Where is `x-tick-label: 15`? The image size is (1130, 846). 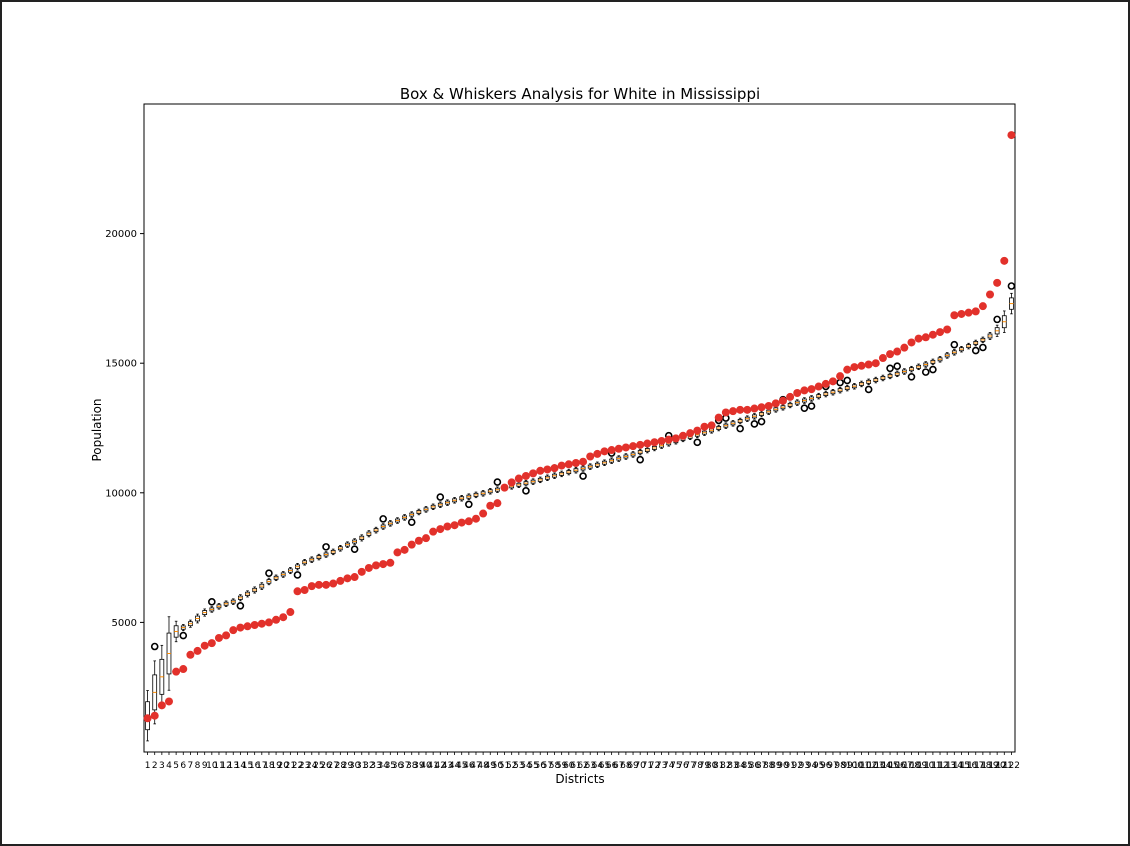
x-tick-label: 15 is located at coordinates (247, 766).